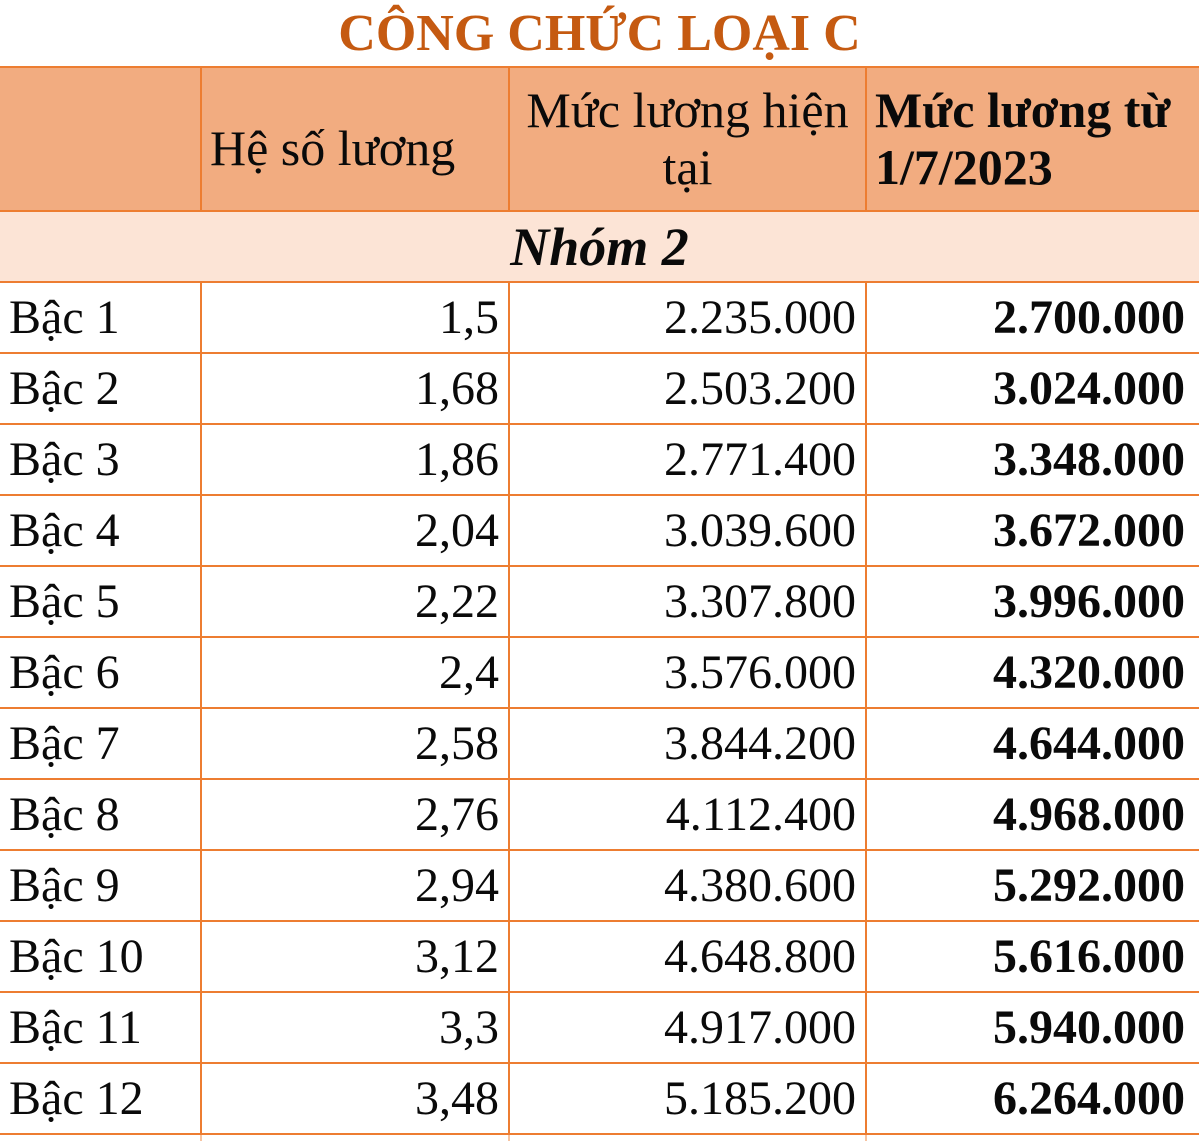 Image resolution: width=1199 pixels, height=1141 pixels. What do you see at coordinates (687, 459) in the screenshot?
I see `current-salary-cell: 2.771.400` at bounding box center [687, 459].